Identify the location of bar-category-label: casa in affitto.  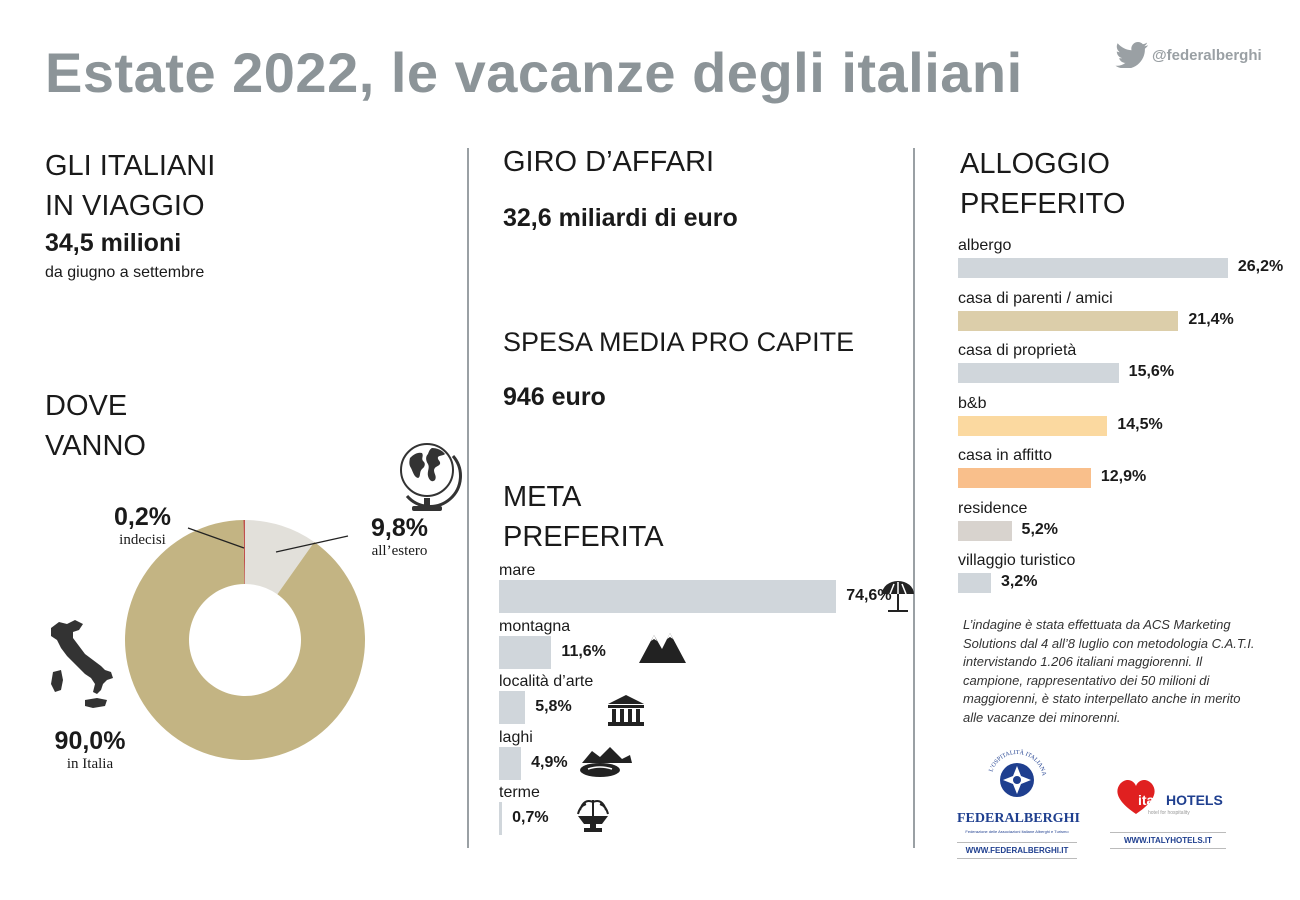
(1005, 455).